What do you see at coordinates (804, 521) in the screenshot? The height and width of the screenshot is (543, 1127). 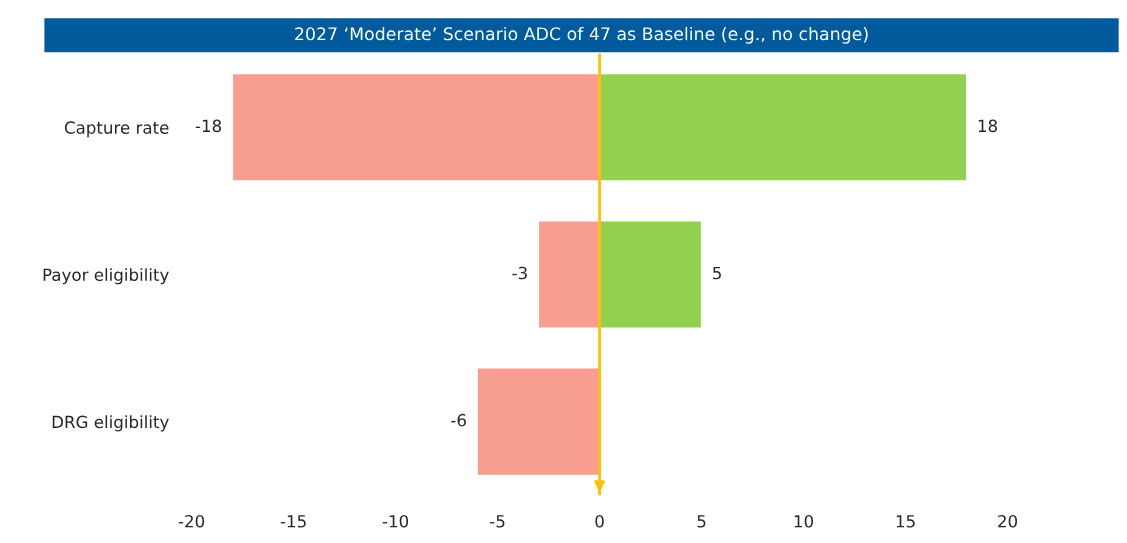 I see `x-tick-label: 10` at bounding box center [804, 521].